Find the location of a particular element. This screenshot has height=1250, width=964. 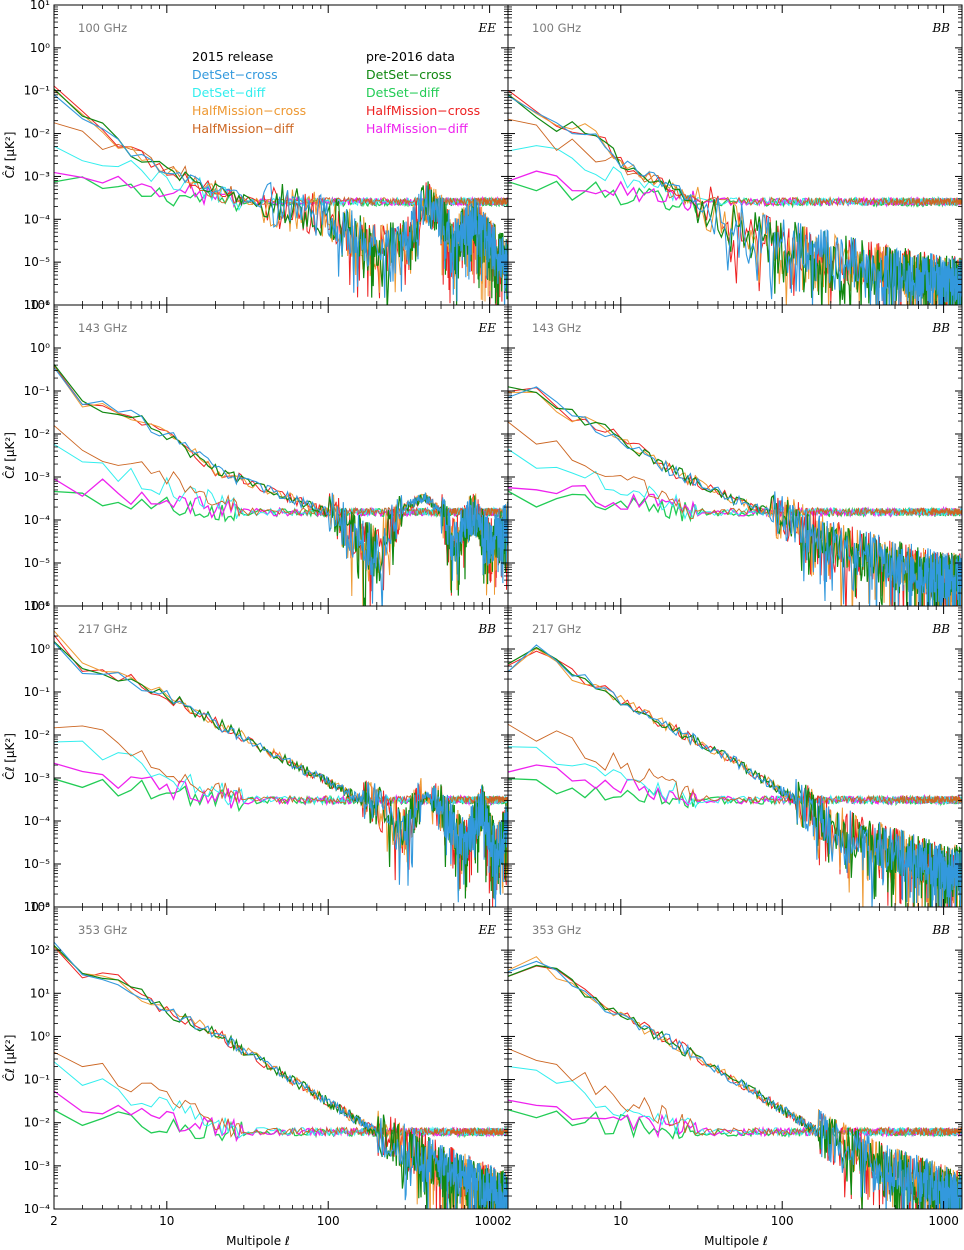

x-axis-label-left: Multipole ℓ is located at coordinates (258, 1241).